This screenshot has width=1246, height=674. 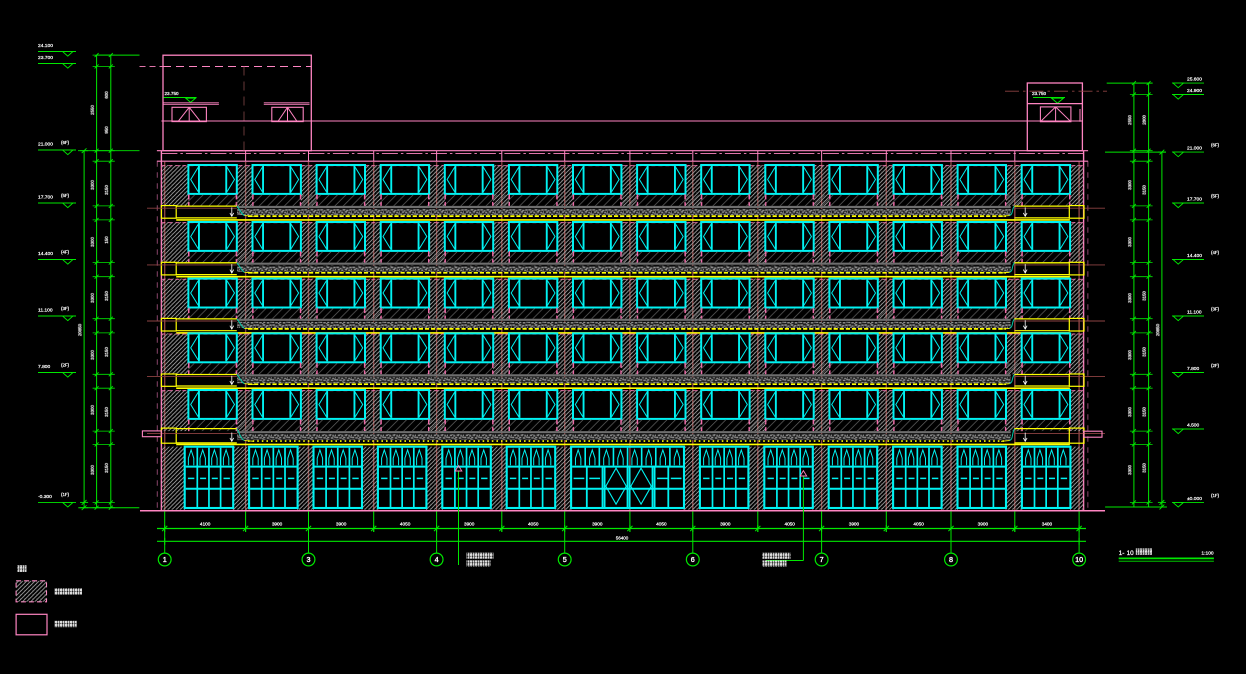 What do you see at coordinates (1207, 553) in the screenshot?
I see `svg-text: 1:100` at bounding box center [1207, 553].